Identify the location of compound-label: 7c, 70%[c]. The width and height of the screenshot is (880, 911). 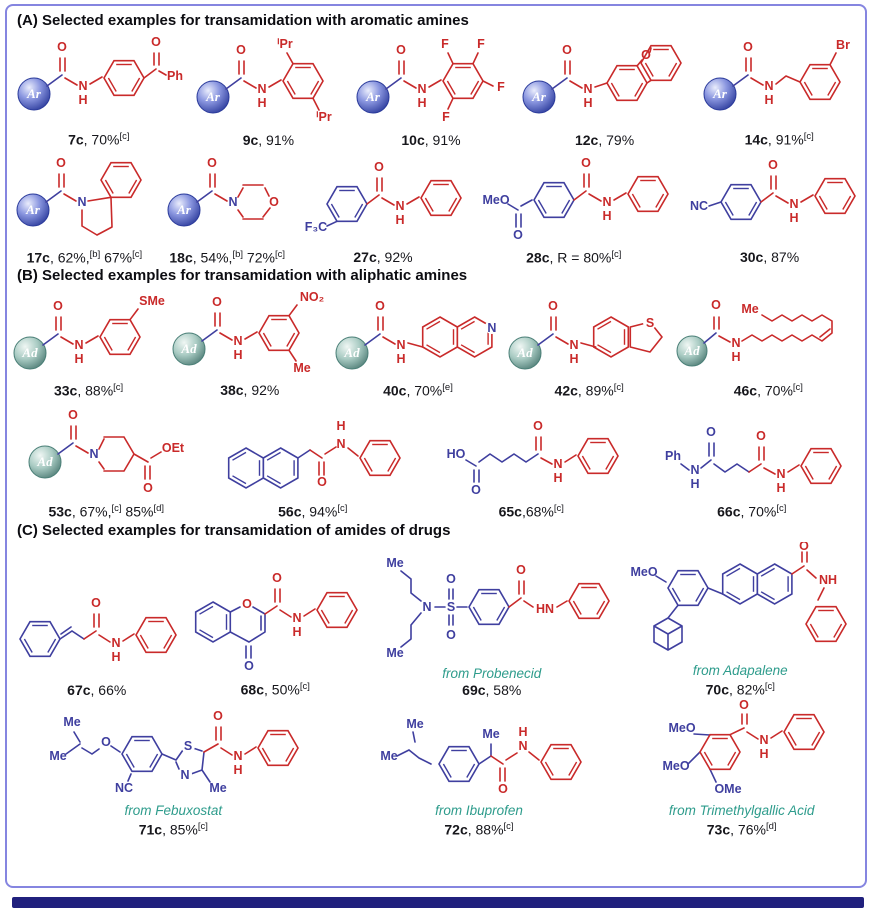
(99, 139).